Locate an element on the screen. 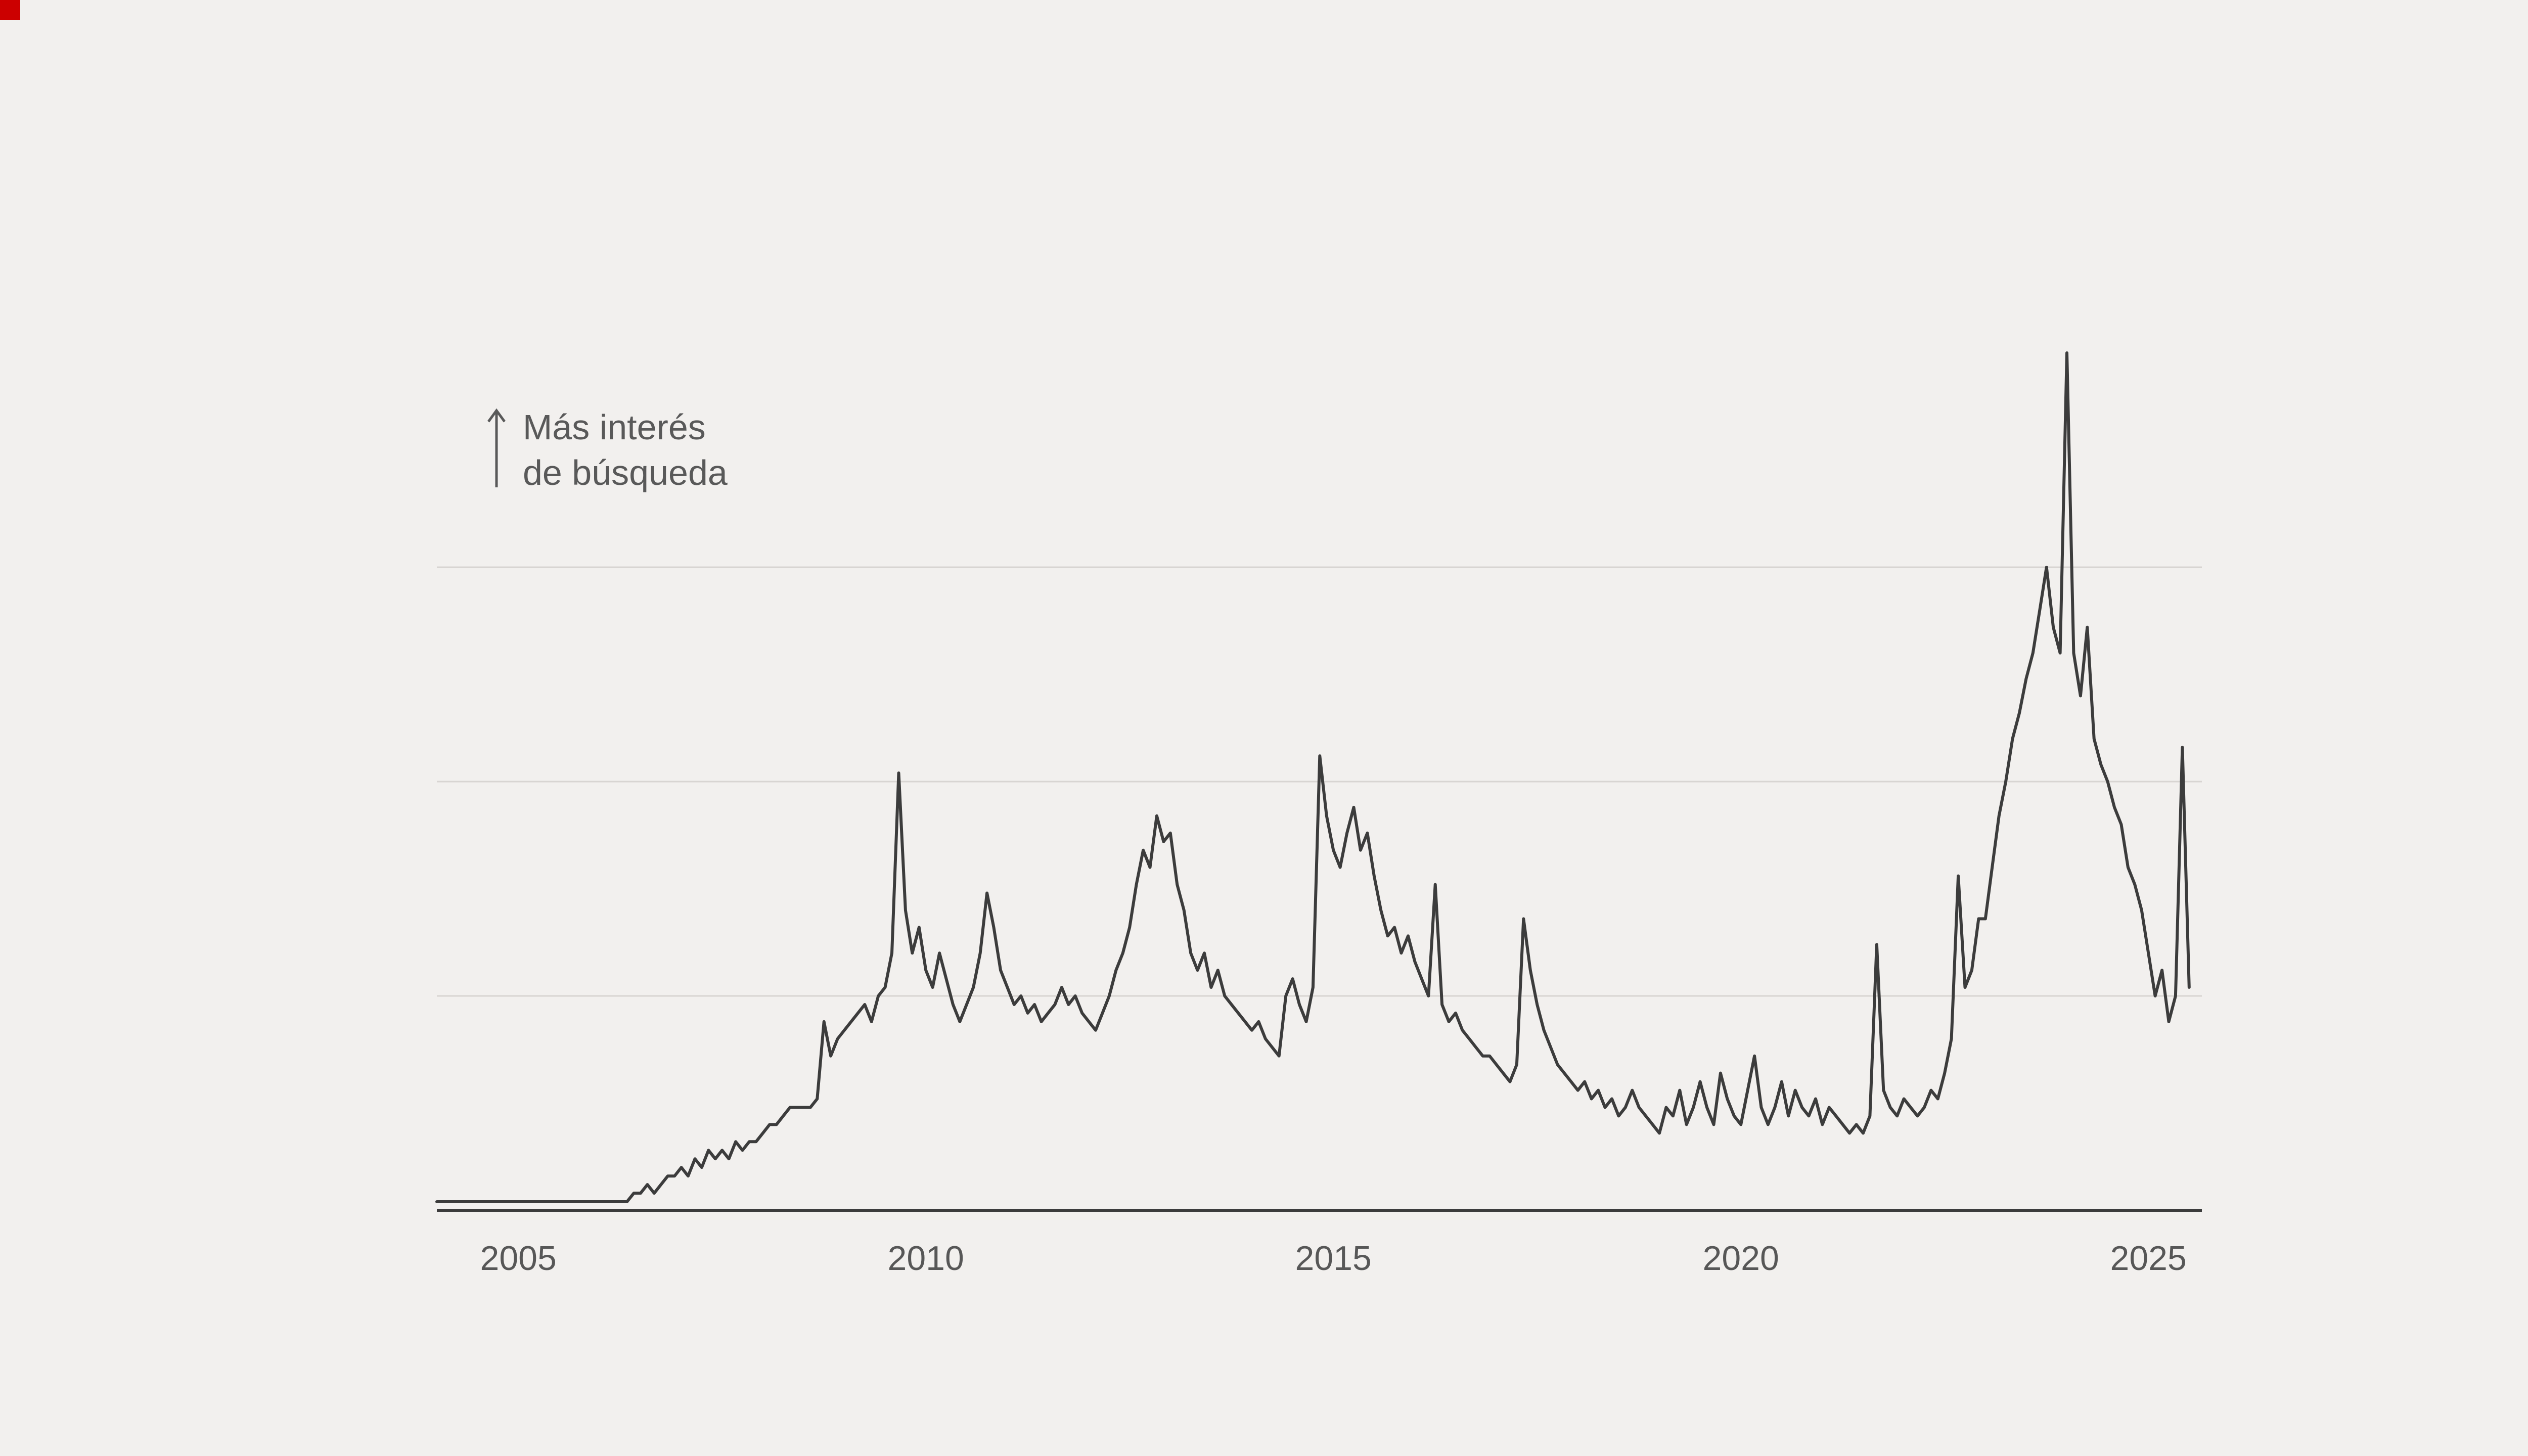  up-arrow-icon is located at coordinates (497, 447).